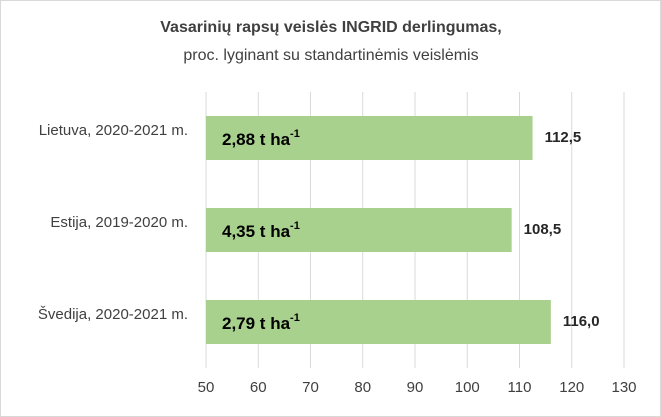 This screenshot has height=417, width=661. Describe the element at coordinates (119, 222) in the screenshot. I see `y-tick-label: Estija, 2019-2020 m.` at that location.